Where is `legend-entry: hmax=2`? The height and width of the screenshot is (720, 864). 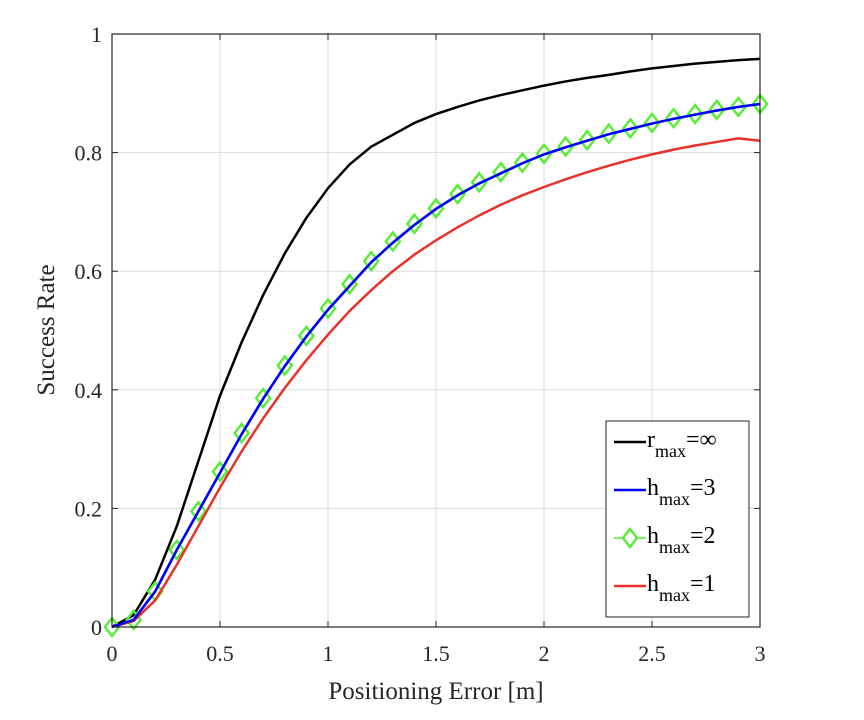 legend-entry: hmax=2 is located at coordinates (665, 540).